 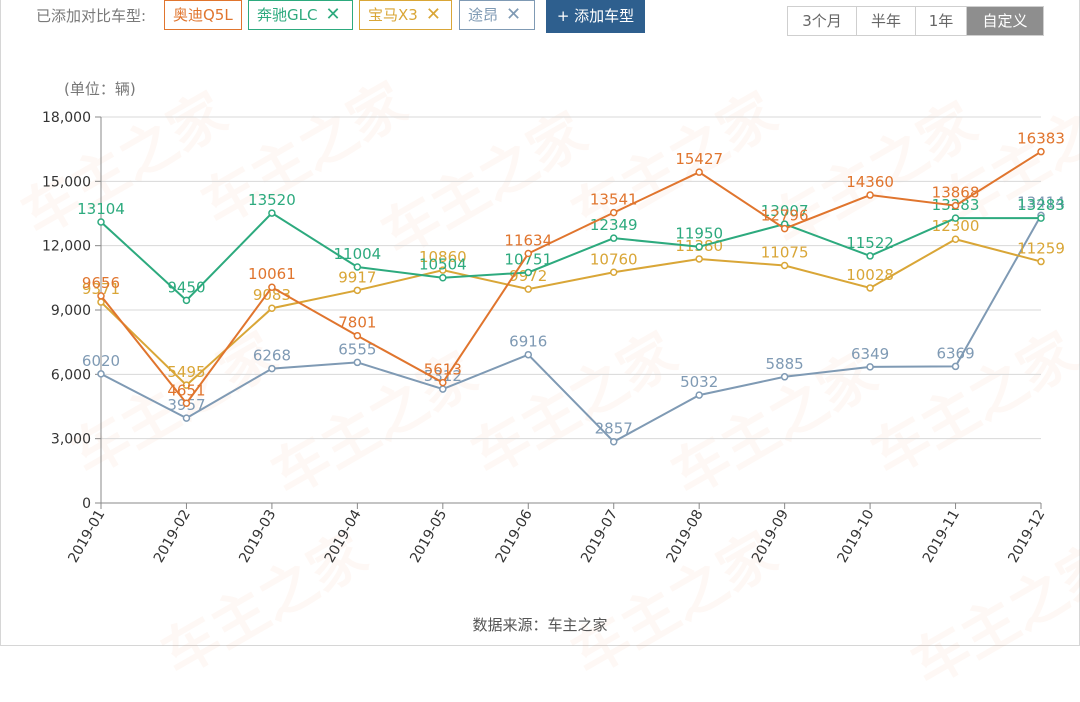 I want to click on model-tag-teramont: 途昂 ✕, so click(x=497, y=15).